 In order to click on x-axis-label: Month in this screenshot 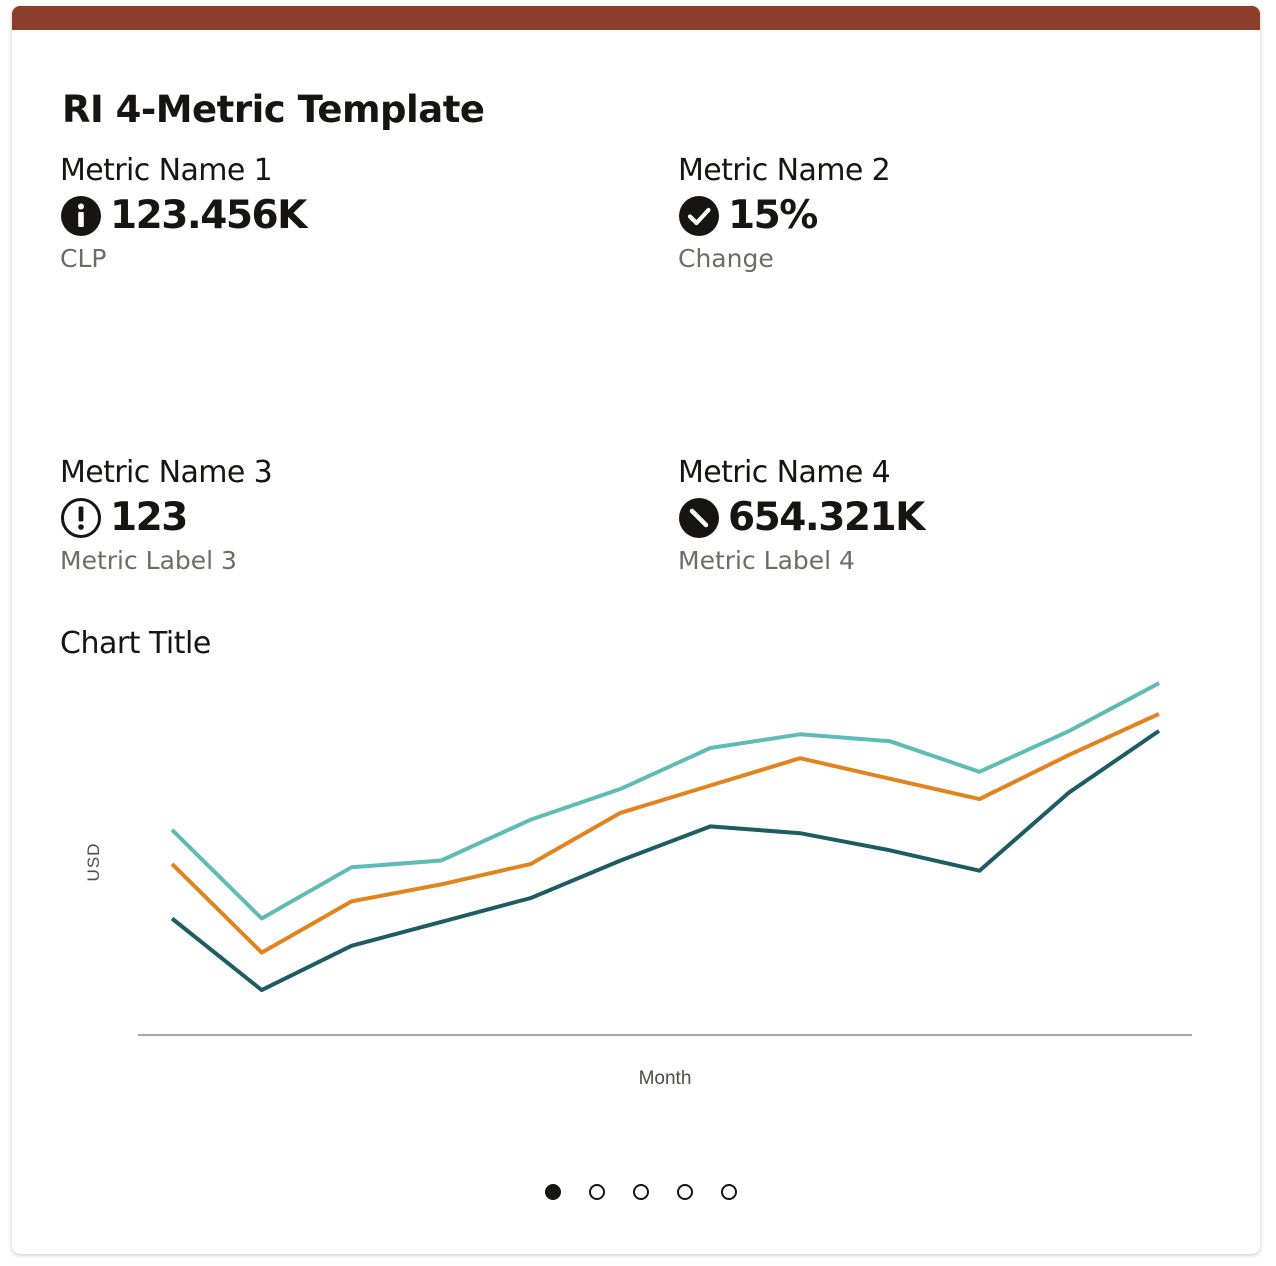, I will do `click(665, 1078)`.